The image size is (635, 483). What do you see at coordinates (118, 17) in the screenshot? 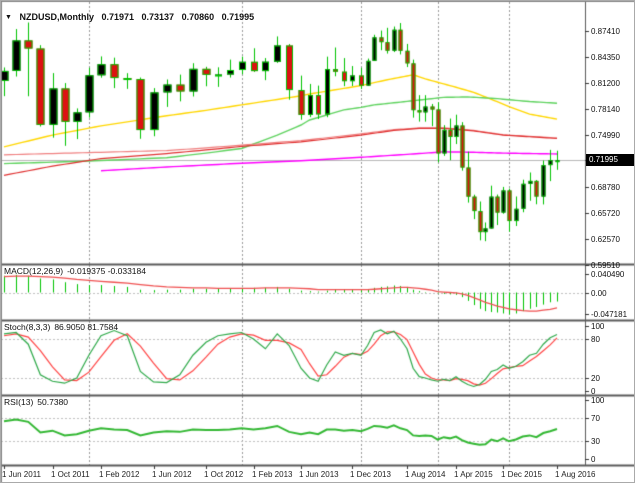
I see `quote-open: 0.71971` at bounding box center [118, 17].